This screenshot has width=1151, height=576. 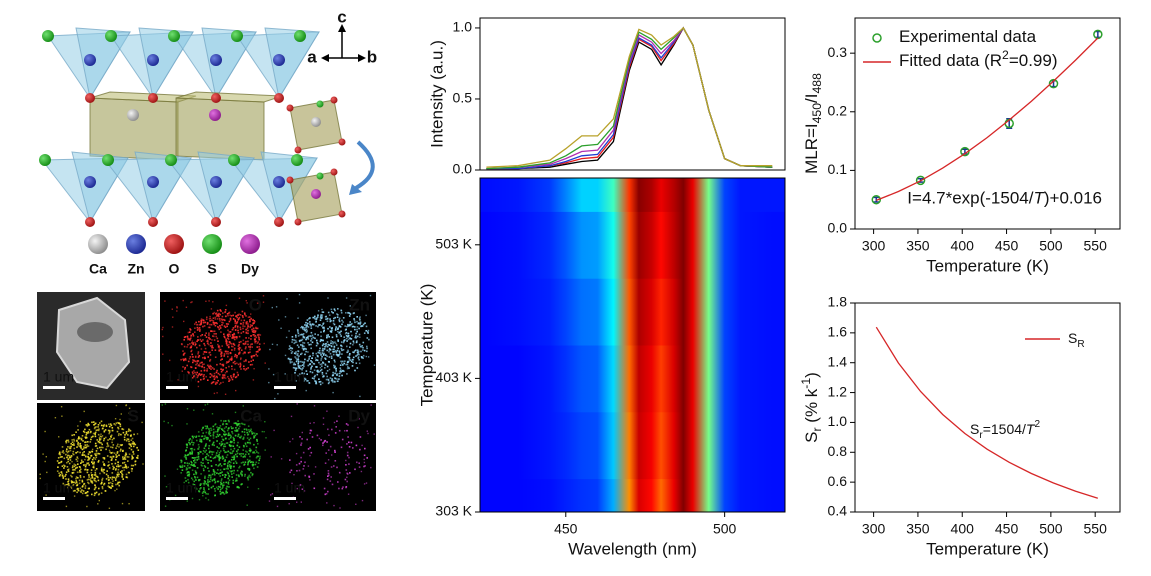 What do you see at coordinates (453, 244) in the screenshot?
I see `y-tick-label: 503 K` at bounding box center [453, 244].